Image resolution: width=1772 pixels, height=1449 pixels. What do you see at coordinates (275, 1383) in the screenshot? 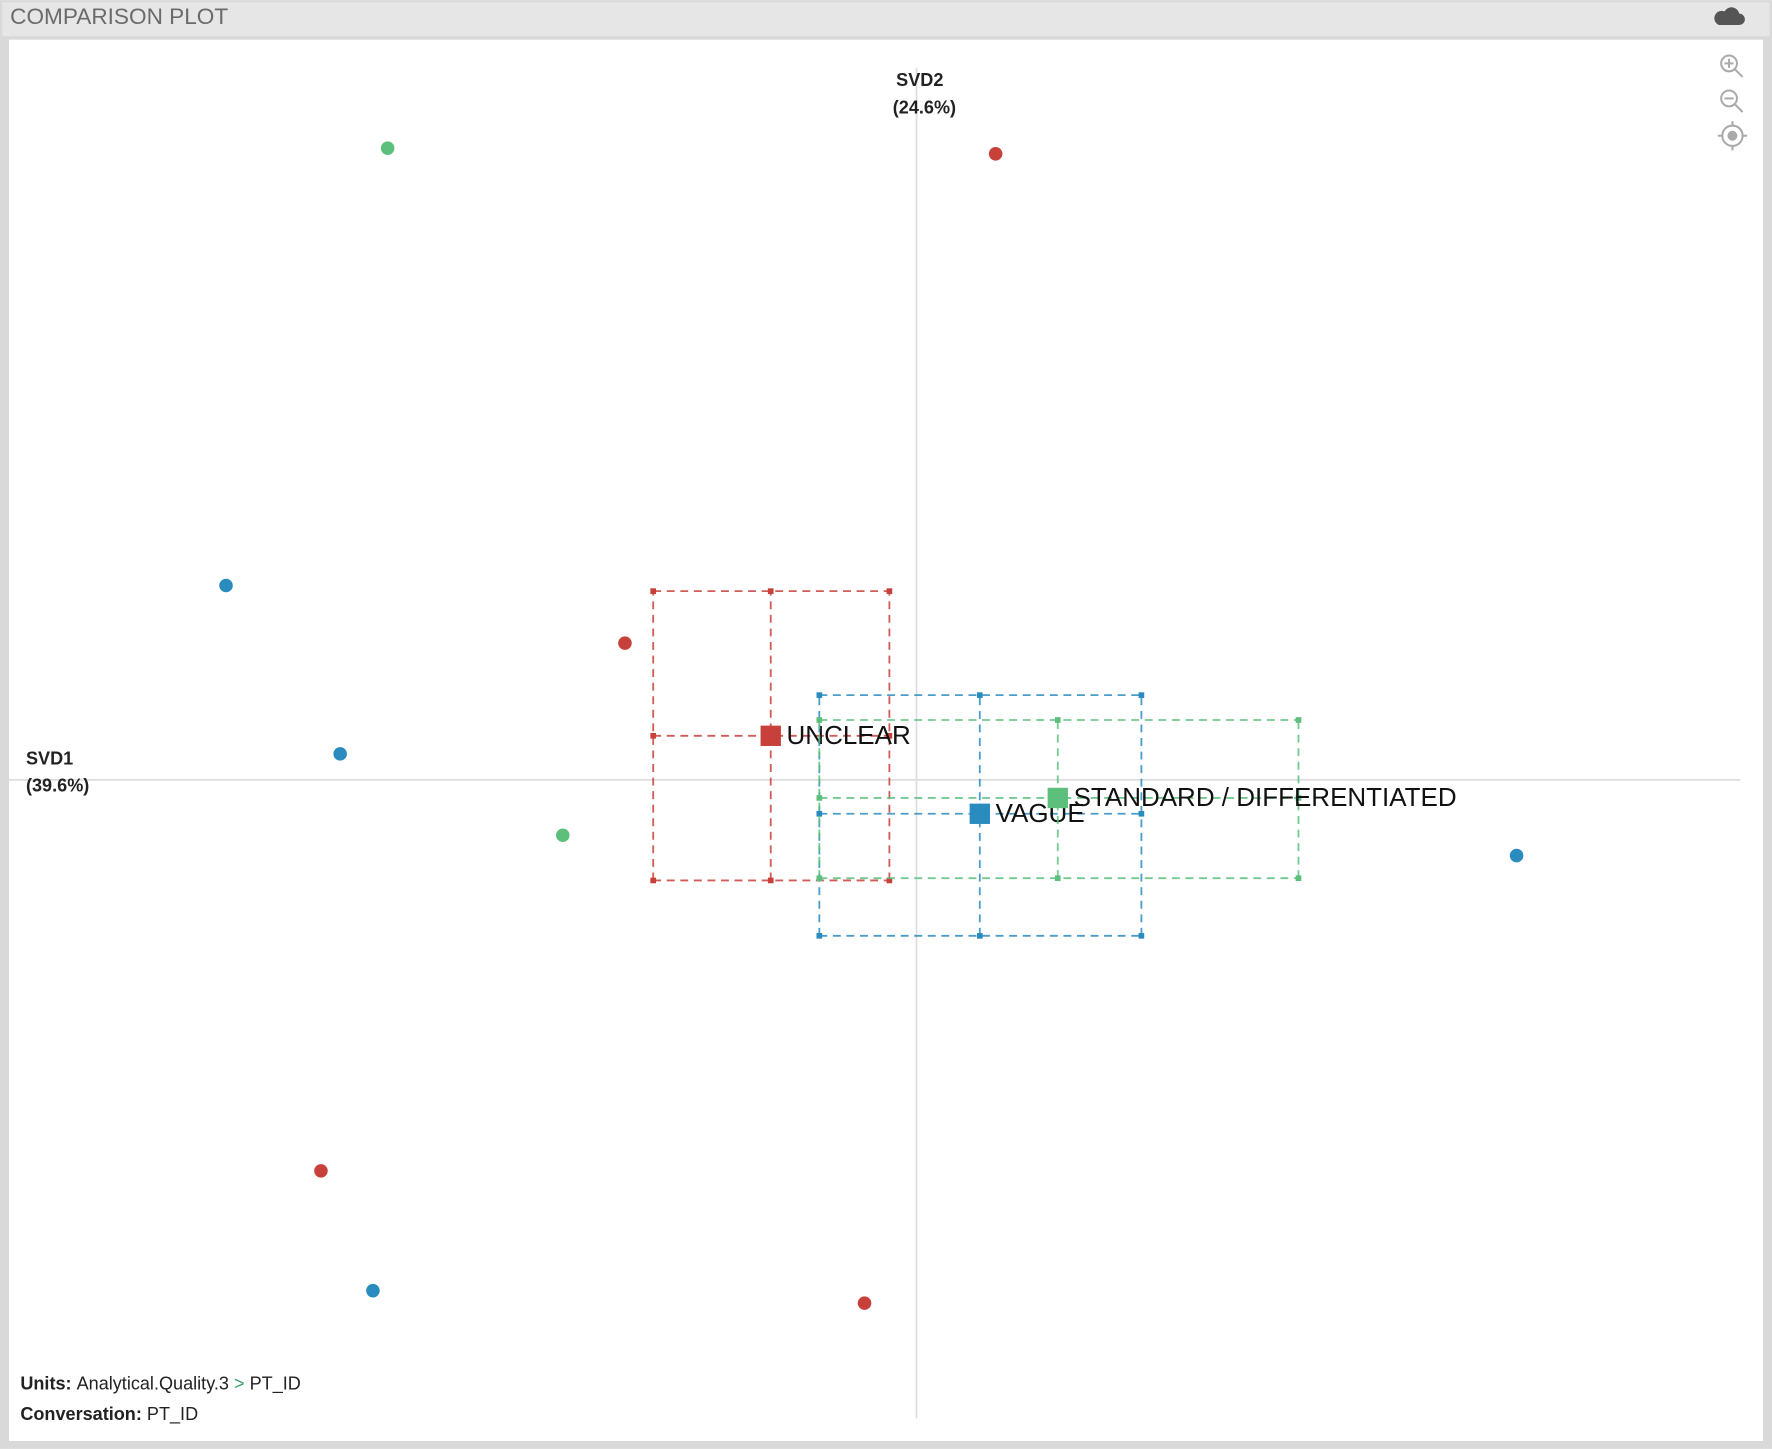
I see `units-id: PT_ID` at bounding box center [275, 1383].